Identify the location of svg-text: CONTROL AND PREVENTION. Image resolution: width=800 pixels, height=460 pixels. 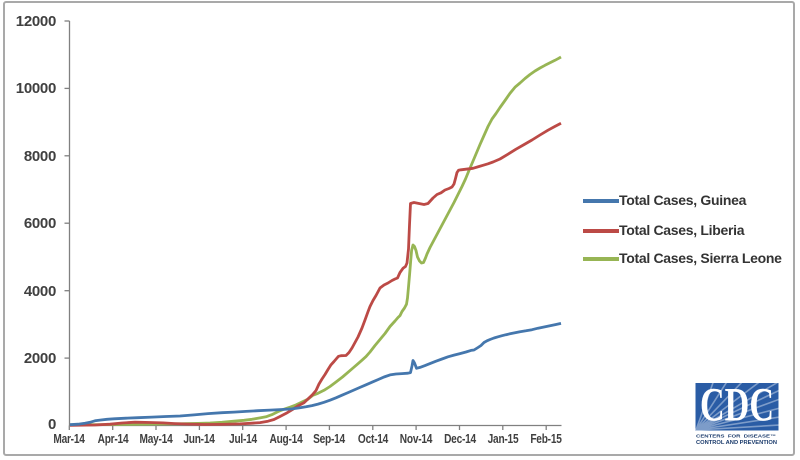
(736, 443).